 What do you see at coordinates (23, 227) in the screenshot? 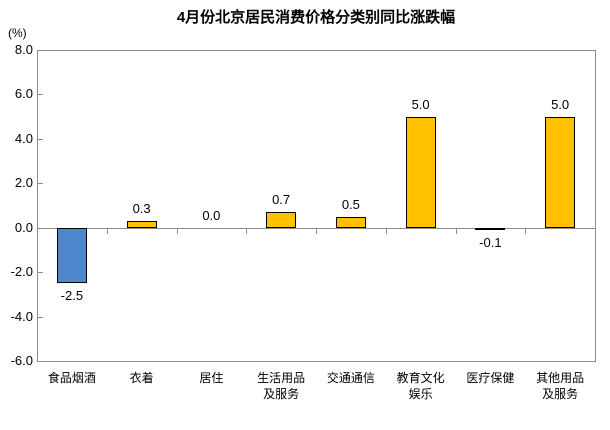
I see `y-axis-label: 0.0` at bounding box center [23, 227].